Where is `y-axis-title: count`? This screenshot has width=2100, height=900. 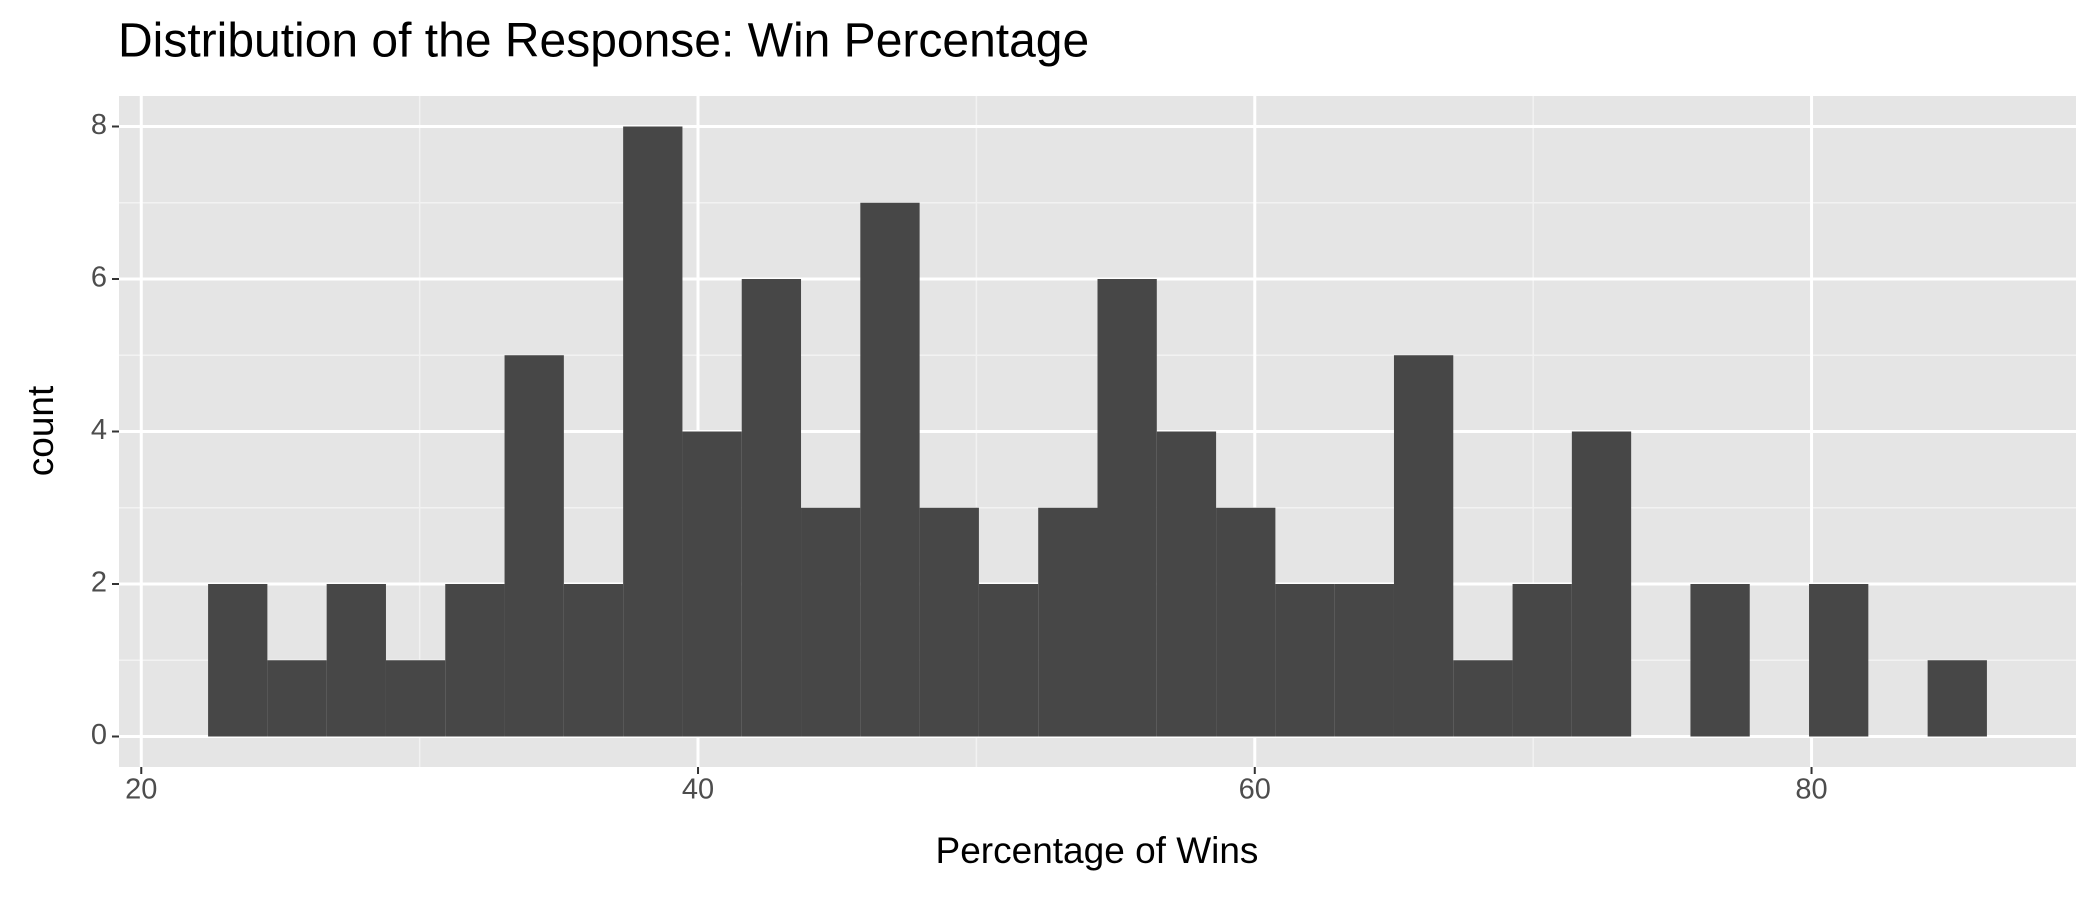
y-axis-title: count is located at coordinates (40, 430).